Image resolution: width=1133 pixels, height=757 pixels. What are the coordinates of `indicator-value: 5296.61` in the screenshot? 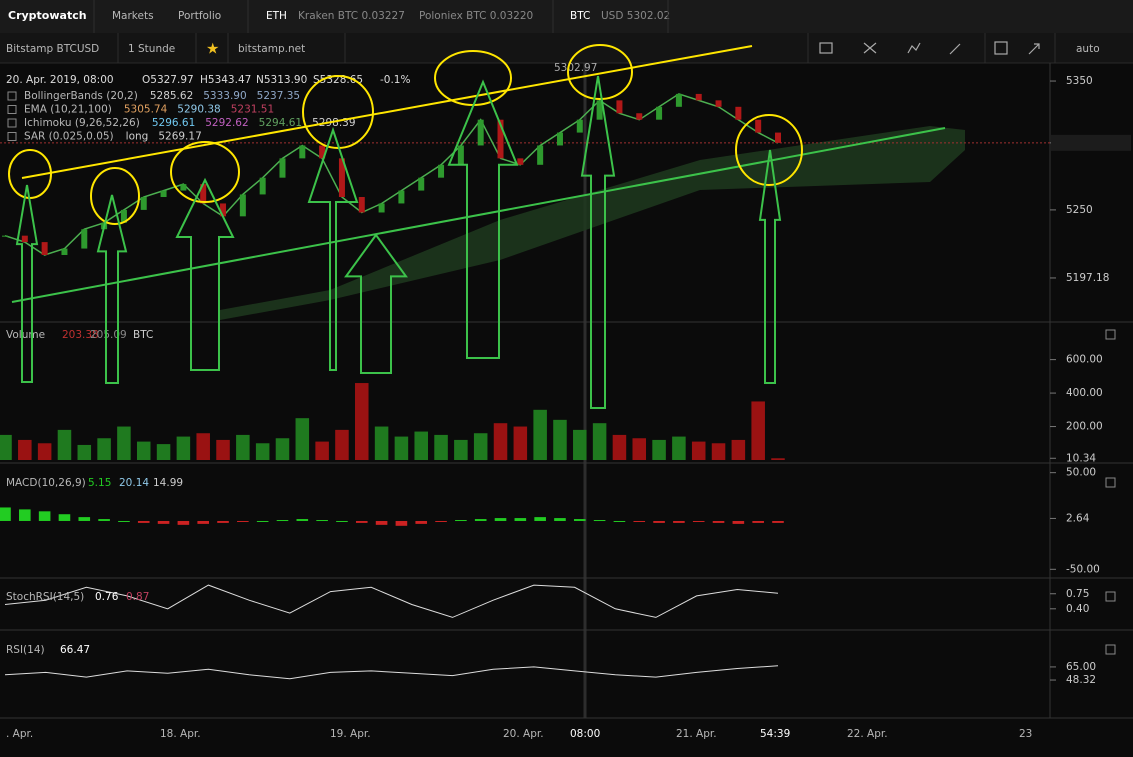 It's located at (173, 123).